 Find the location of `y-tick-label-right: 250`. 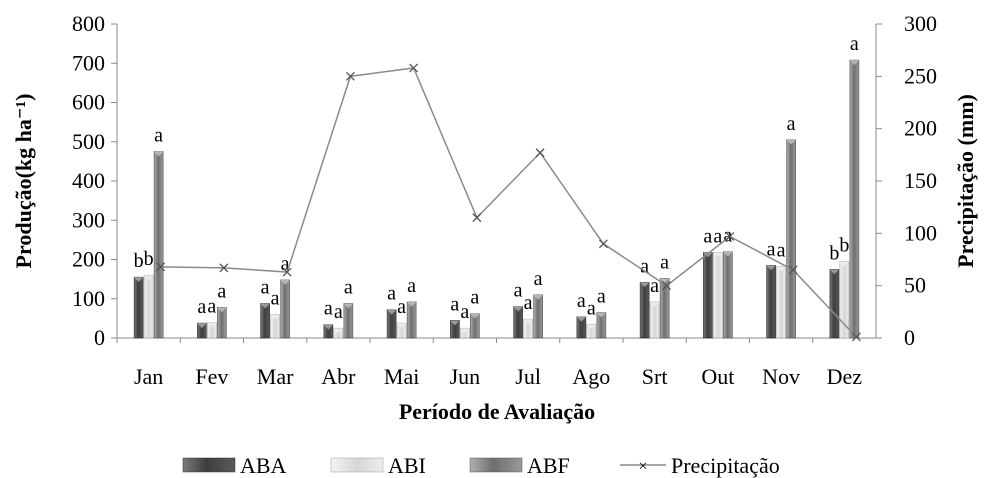

y-tick-label-right: 250 is located at coordinates (920, 75).